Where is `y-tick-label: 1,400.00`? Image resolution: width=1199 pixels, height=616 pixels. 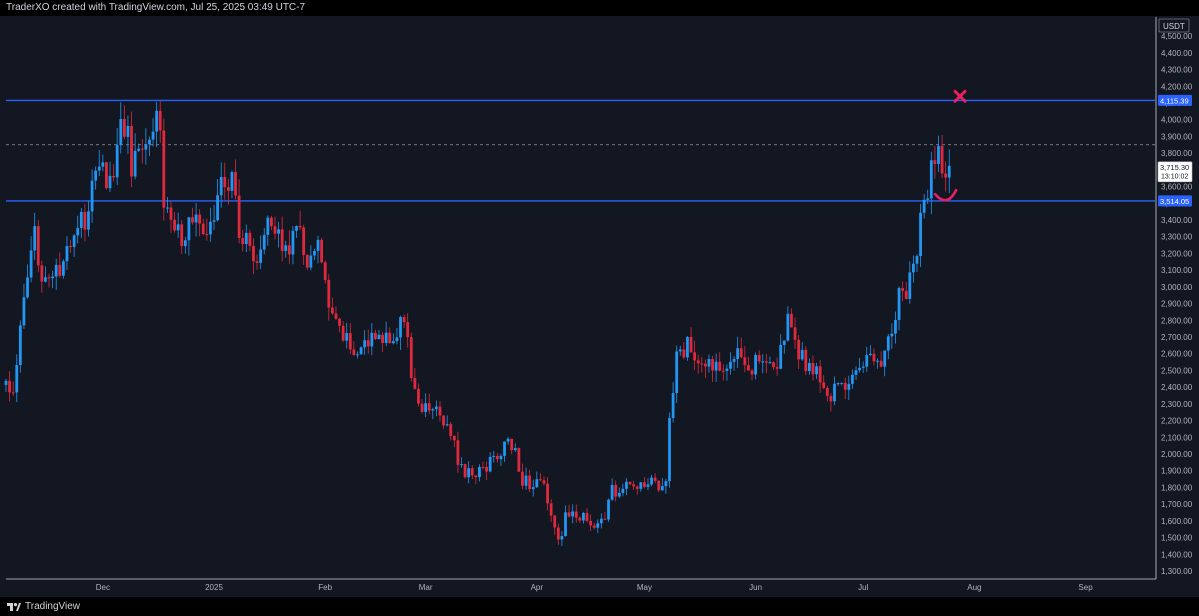 y-tick-label: 1,400.00 is located at coordinates (1177, 554).